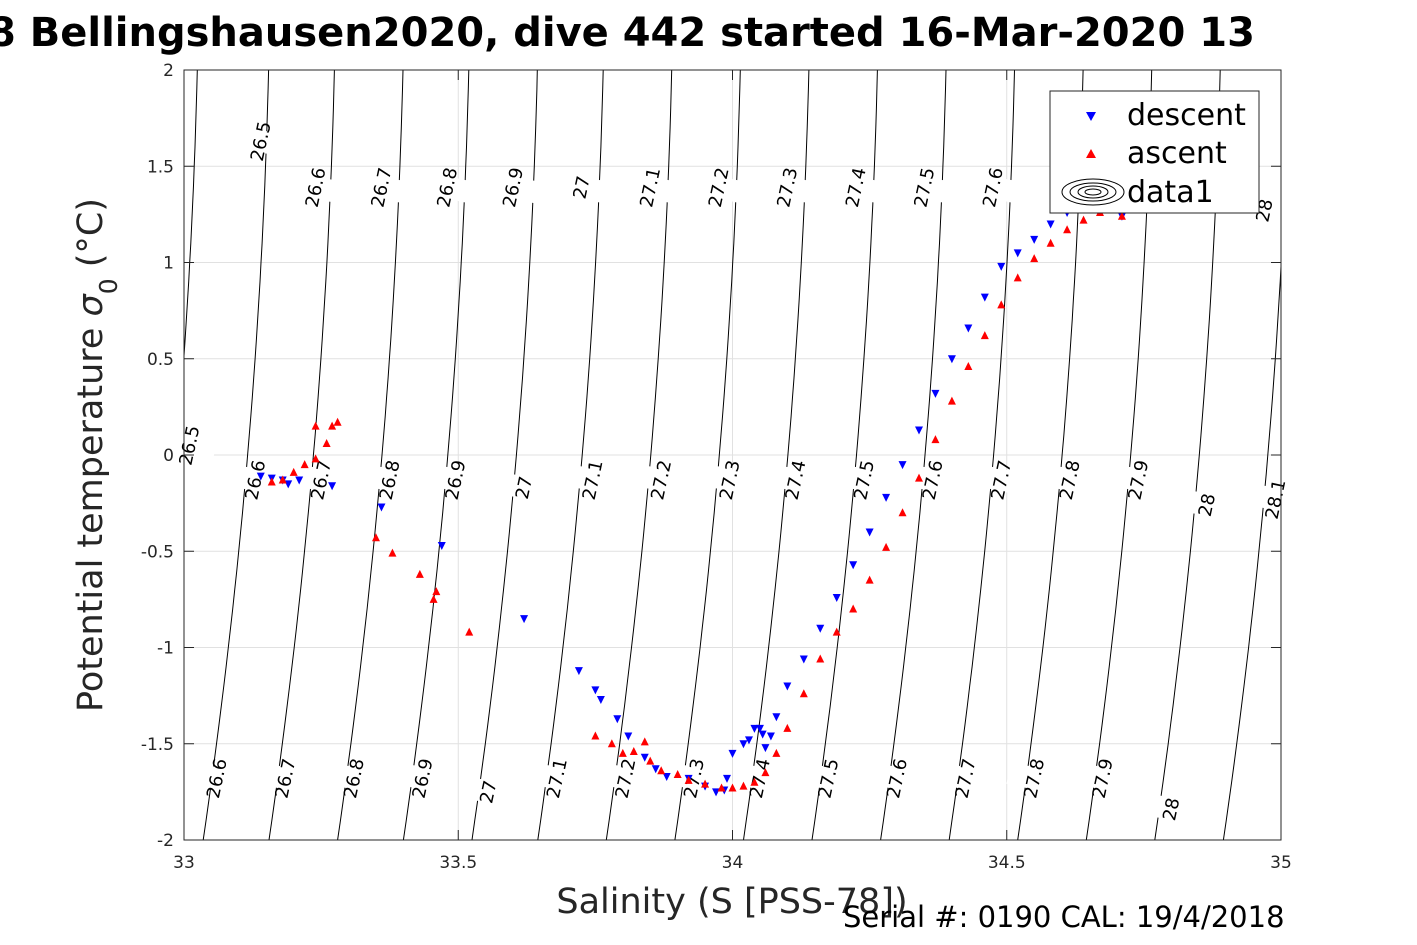 The image size is (1417, 945). What do you see at coordinates (184, 863) in the screenshot?
I see `x-tick-label: 33` at bounding box center [184, 863].